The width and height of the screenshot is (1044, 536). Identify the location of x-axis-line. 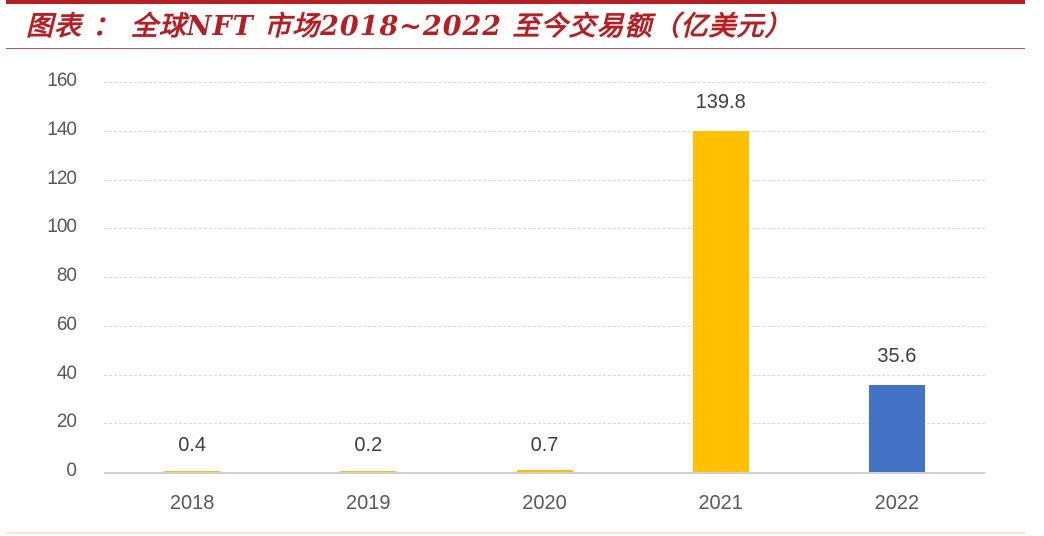
(544, 473).